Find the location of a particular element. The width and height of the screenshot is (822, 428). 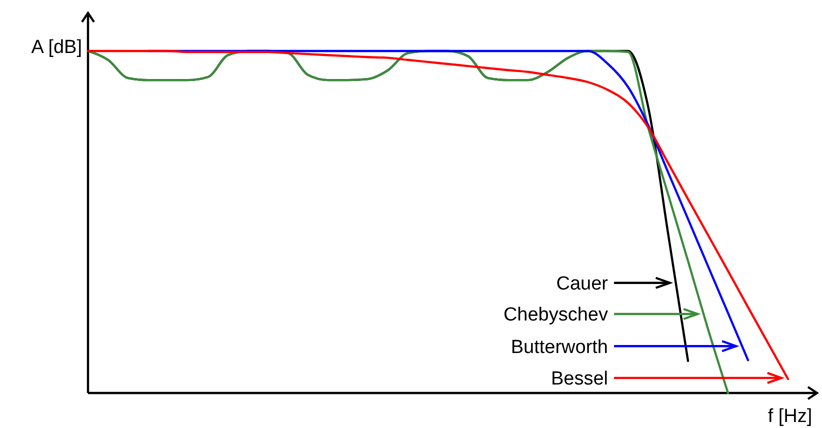

legend-label: Bessel is located at coordinates (579, 379).